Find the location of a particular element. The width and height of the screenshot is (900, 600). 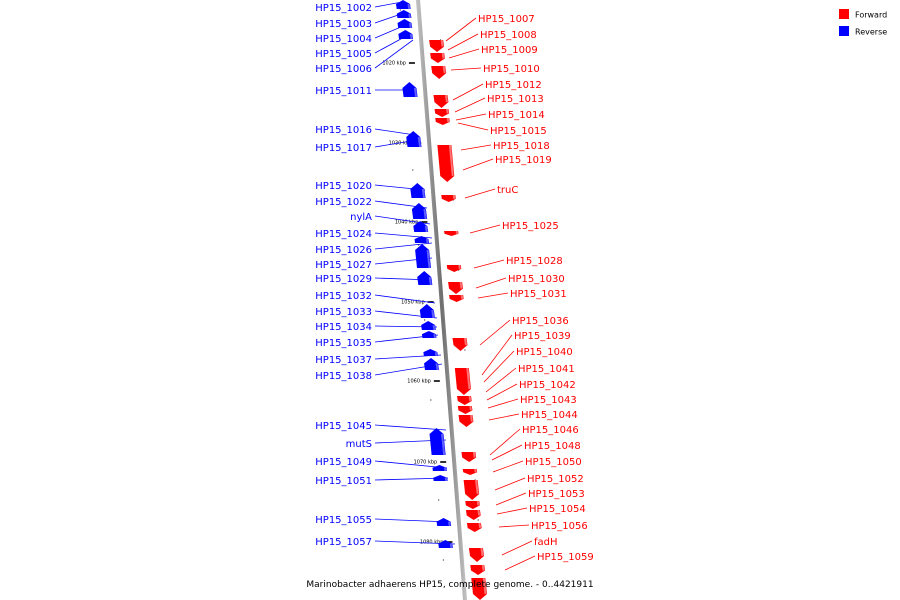

forward-gene-label: HP15_1015 is located at coordinates (518, 131).